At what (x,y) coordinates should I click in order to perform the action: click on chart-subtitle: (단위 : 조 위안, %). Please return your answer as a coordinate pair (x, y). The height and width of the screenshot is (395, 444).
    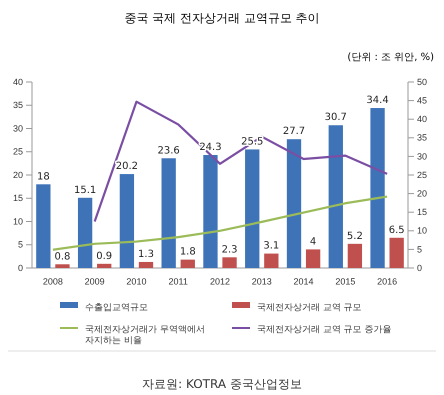
    Looking at the image, I should click on (390, 57).